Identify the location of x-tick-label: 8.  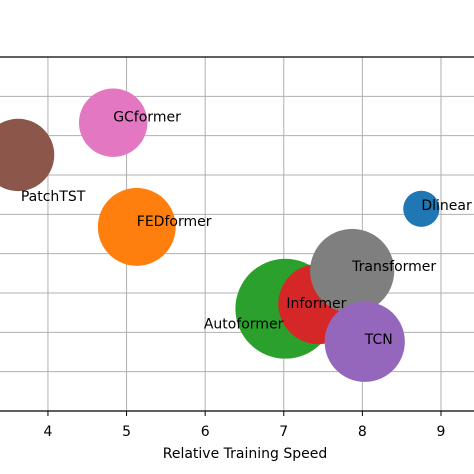
(362, 432).